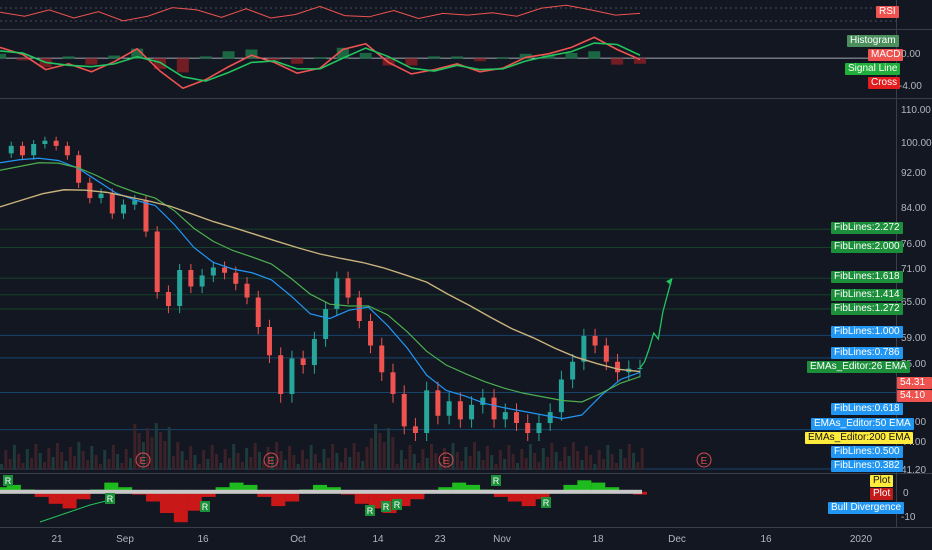  I want to click on oscillator-zero-band, so click(321, 491).